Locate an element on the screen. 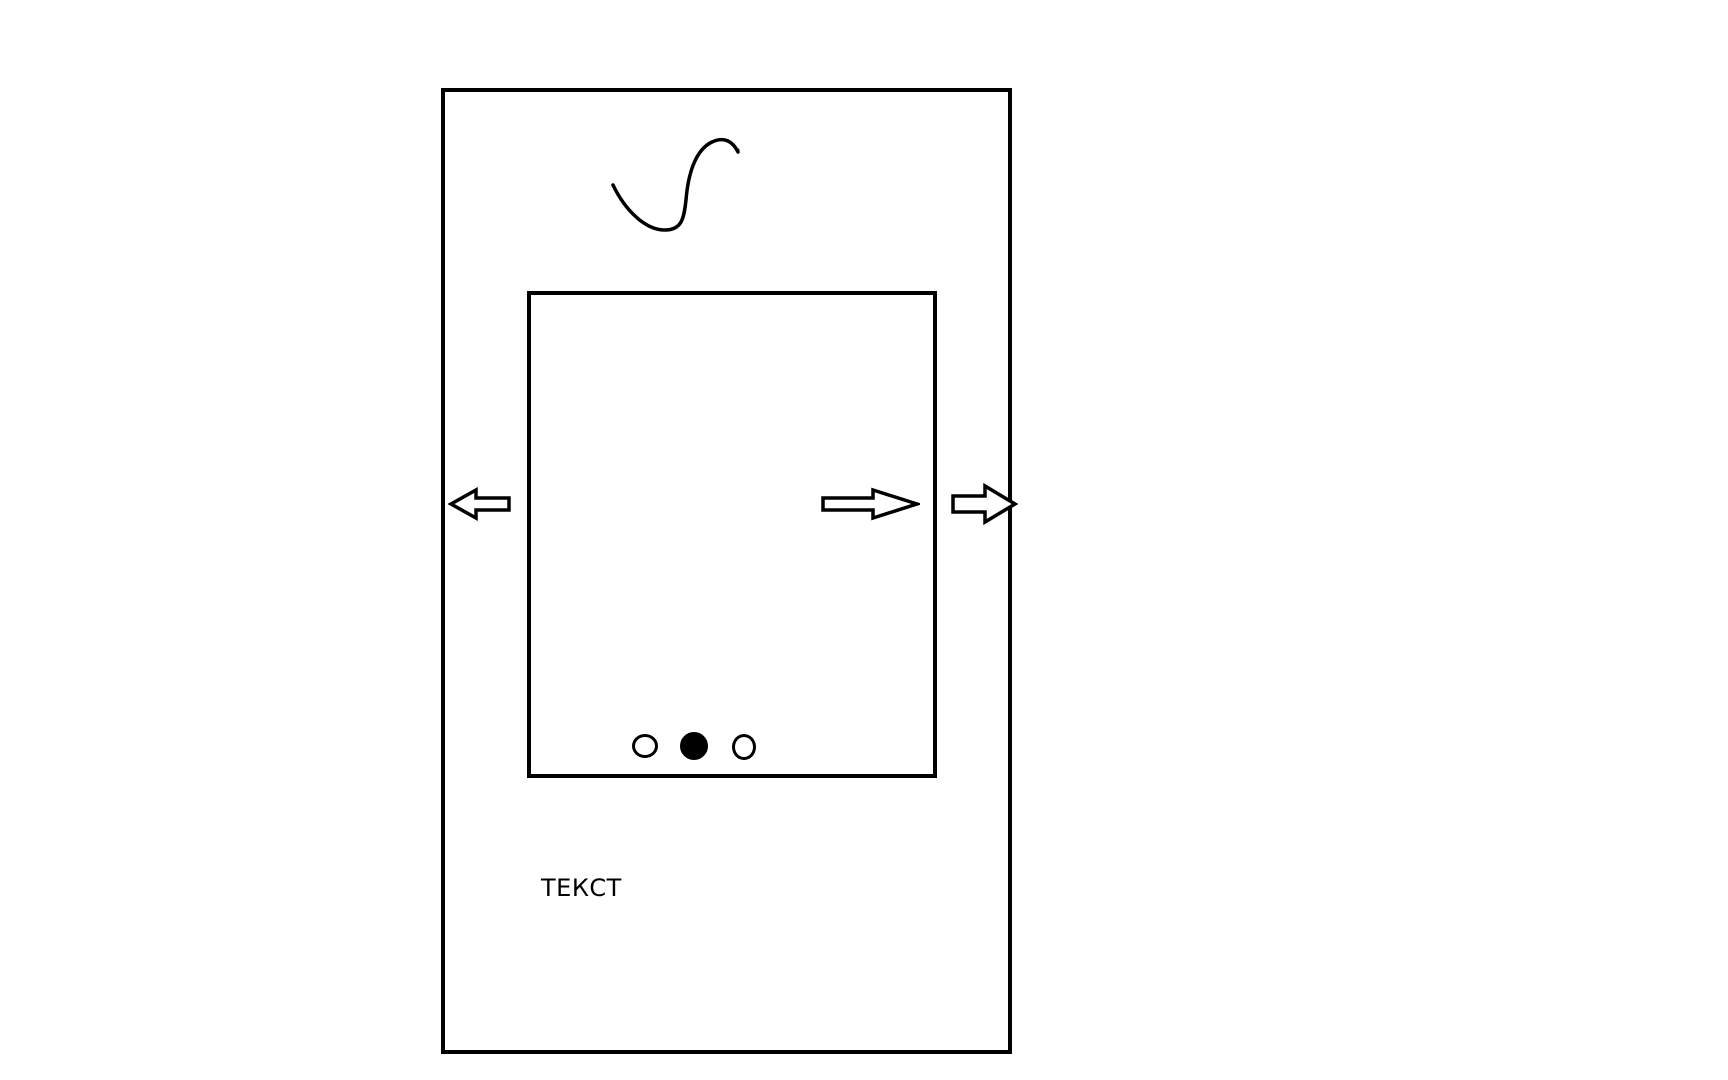  text-label: ТЕКСТ is located at coordinates (581, 888).